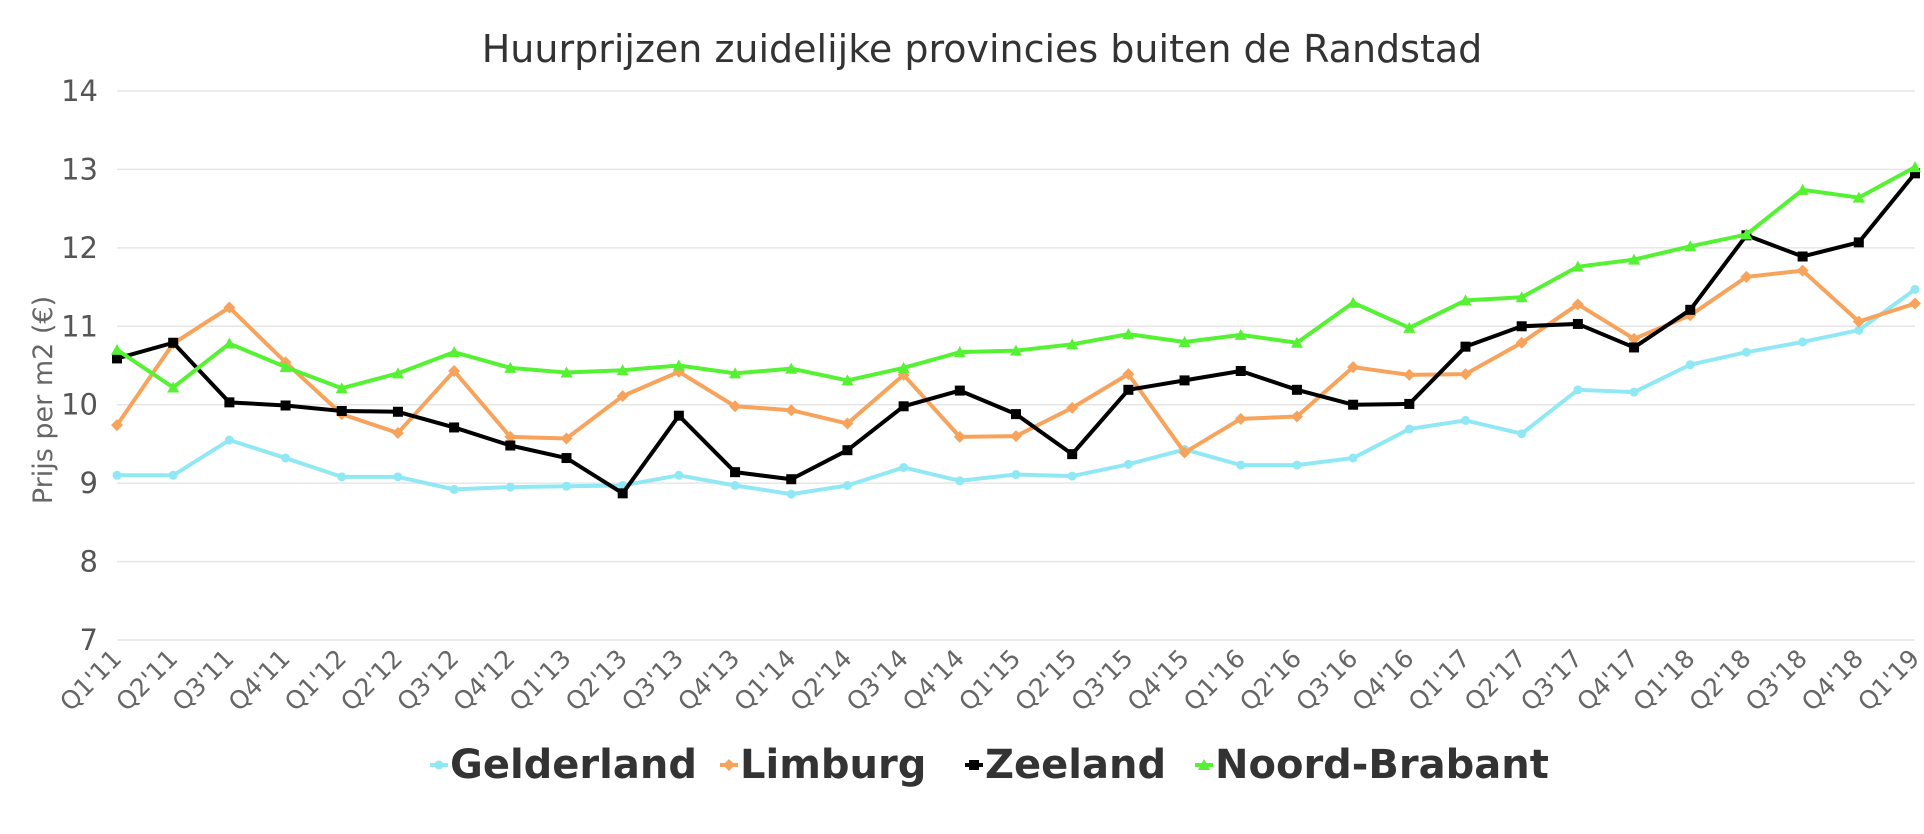 The image size is (1924, 834). What do you see at coordinates (1270, 680) in the screenshot?
I see `x-tick-label: Q2'16` at bounding box center [1270, 680].